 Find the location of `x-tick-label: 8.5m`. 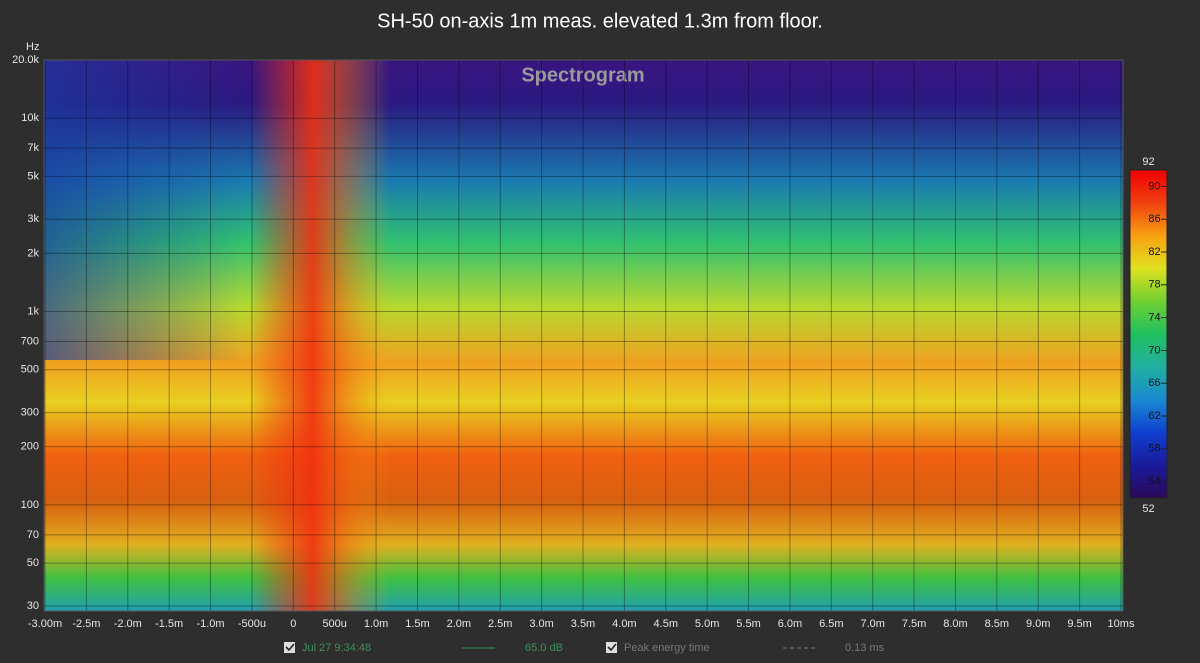

x-tick-label: 8.5m is located at coordinates (997, 624).